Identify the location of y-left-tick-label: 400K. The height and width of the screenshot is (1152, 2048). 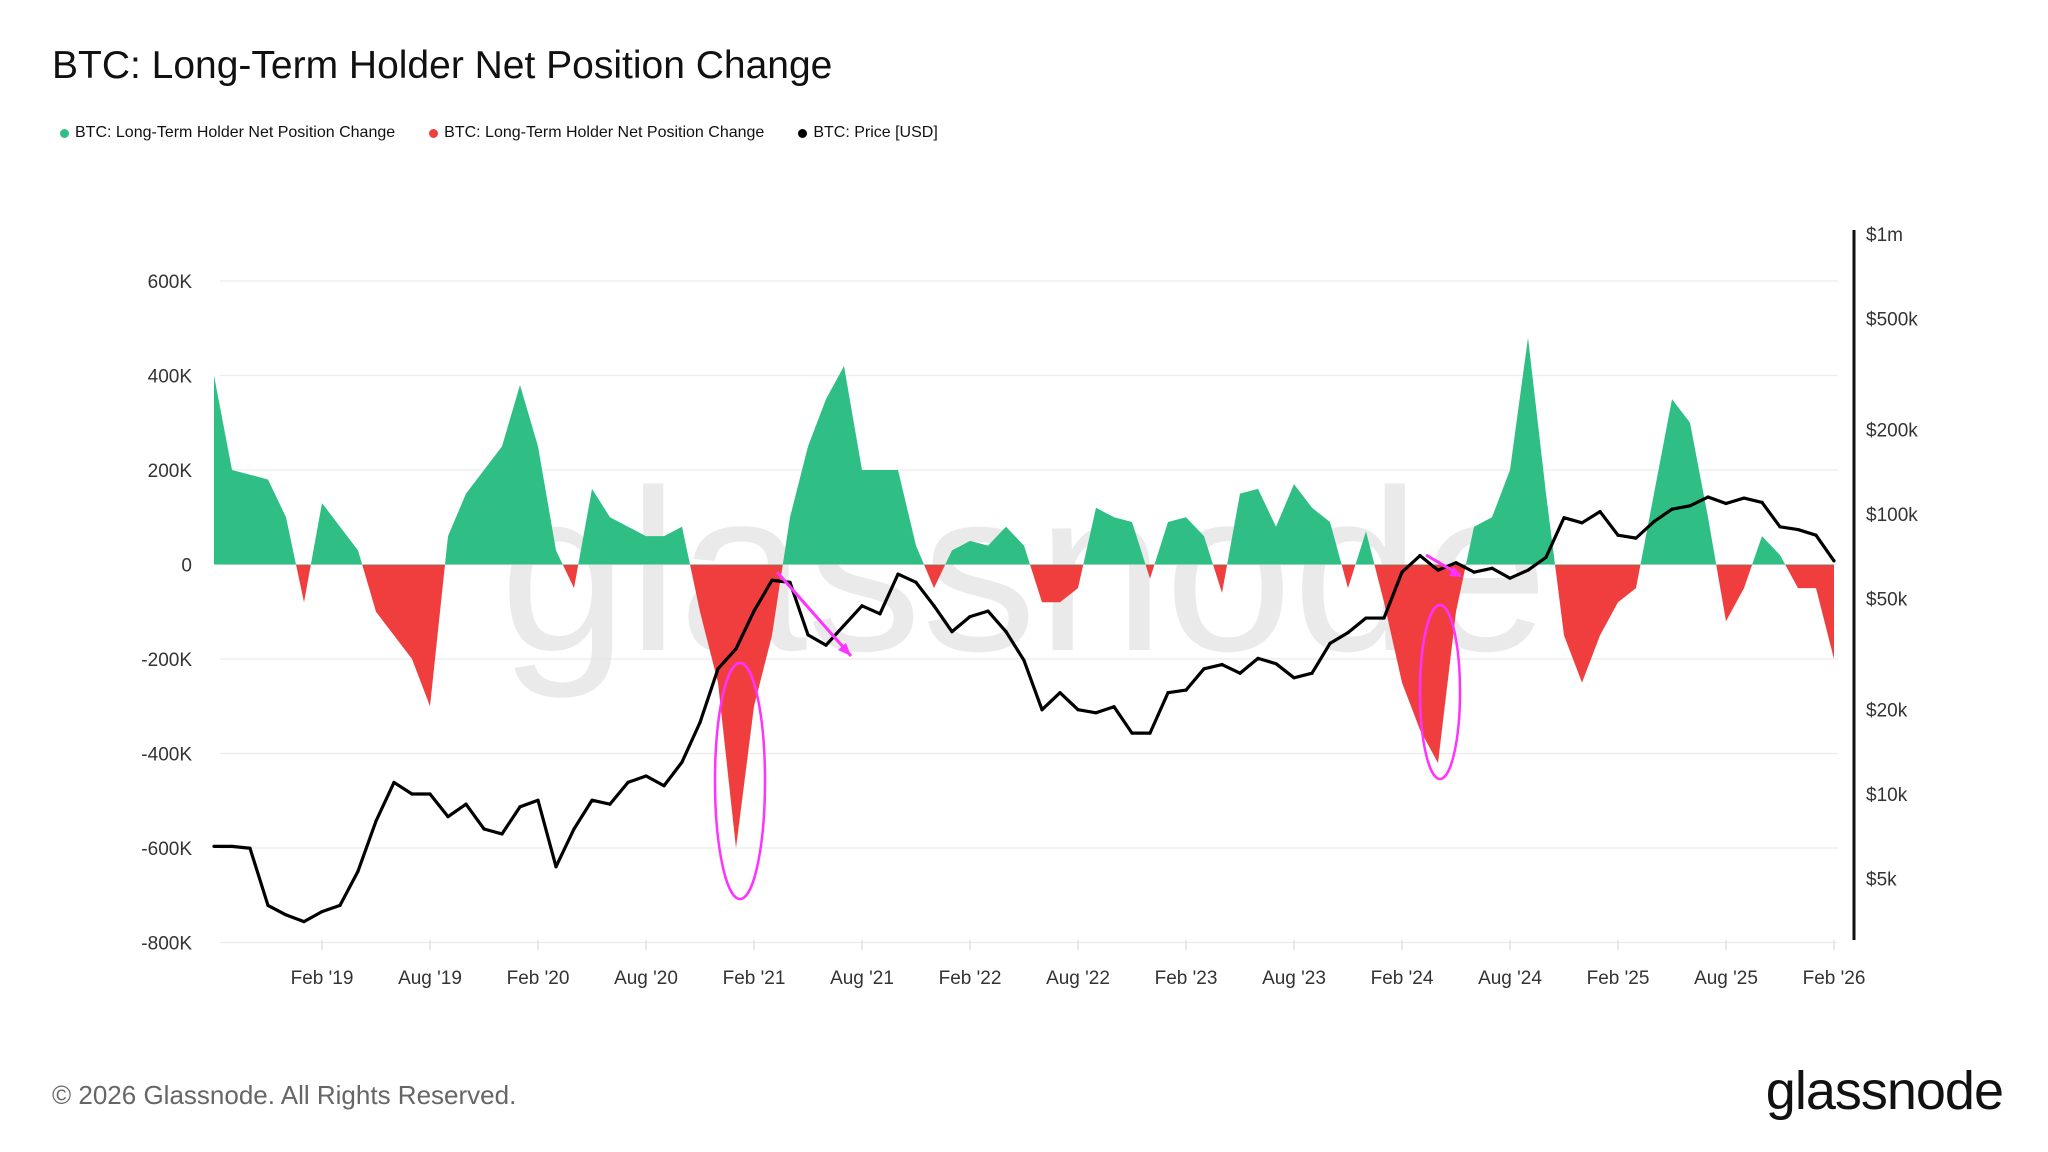
(170, 377).